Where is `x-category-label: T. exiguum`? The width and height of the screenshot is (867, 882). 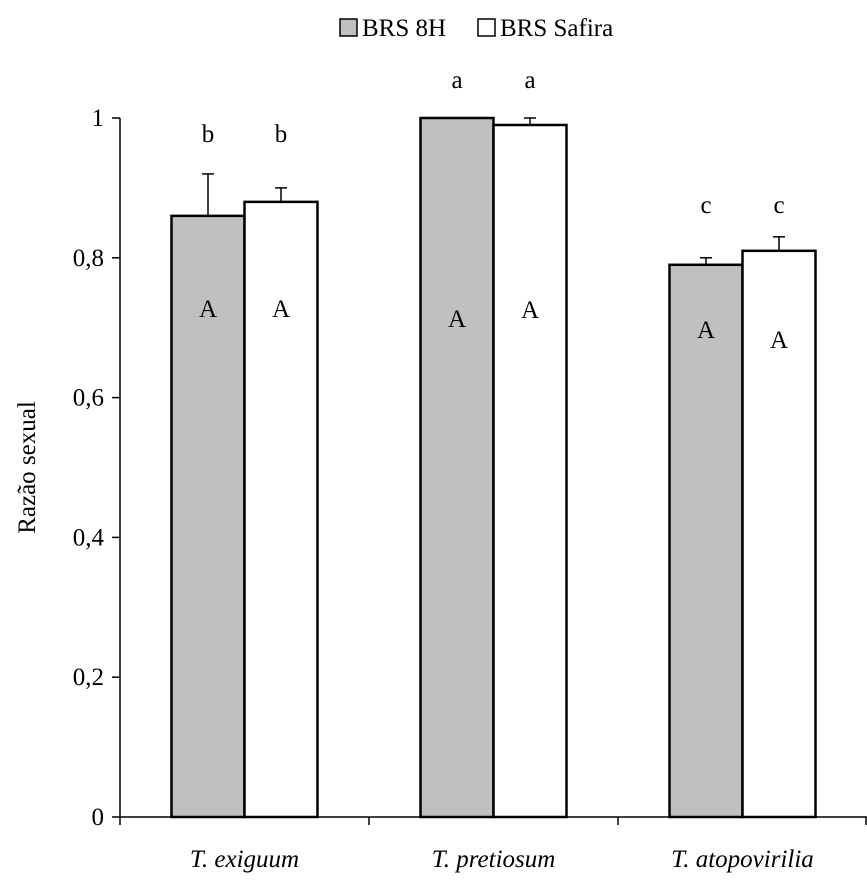 x-category-label: T. exiguum is located at coordinates (244, 859).